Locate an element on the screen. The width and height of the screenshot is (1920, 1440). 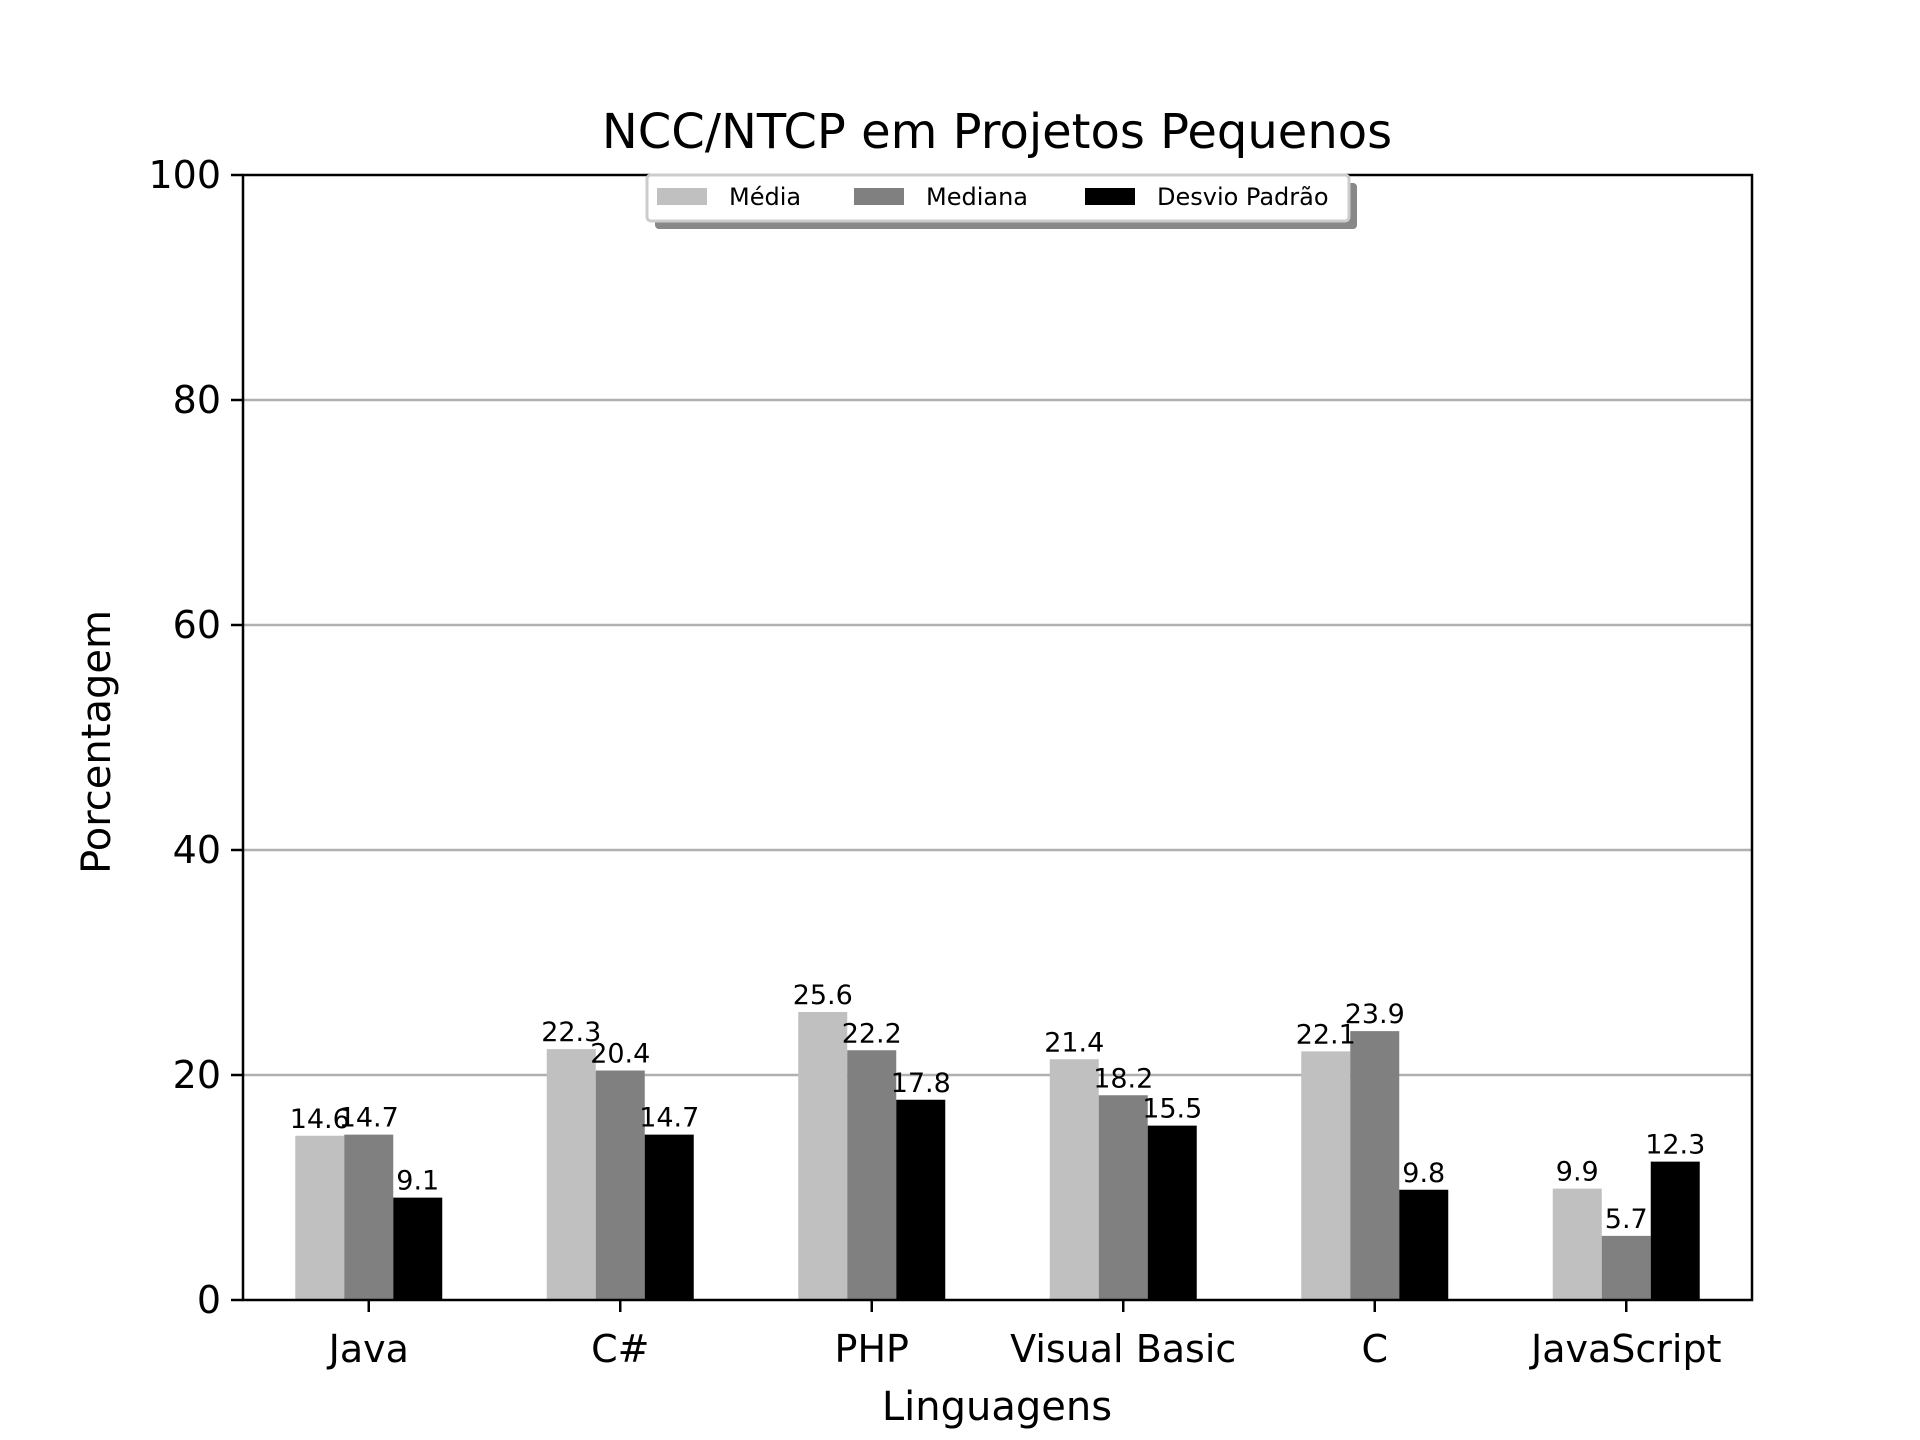
data-label-c-desvio-padr-o: 9.8 is located at coordinates (1423, 1173).